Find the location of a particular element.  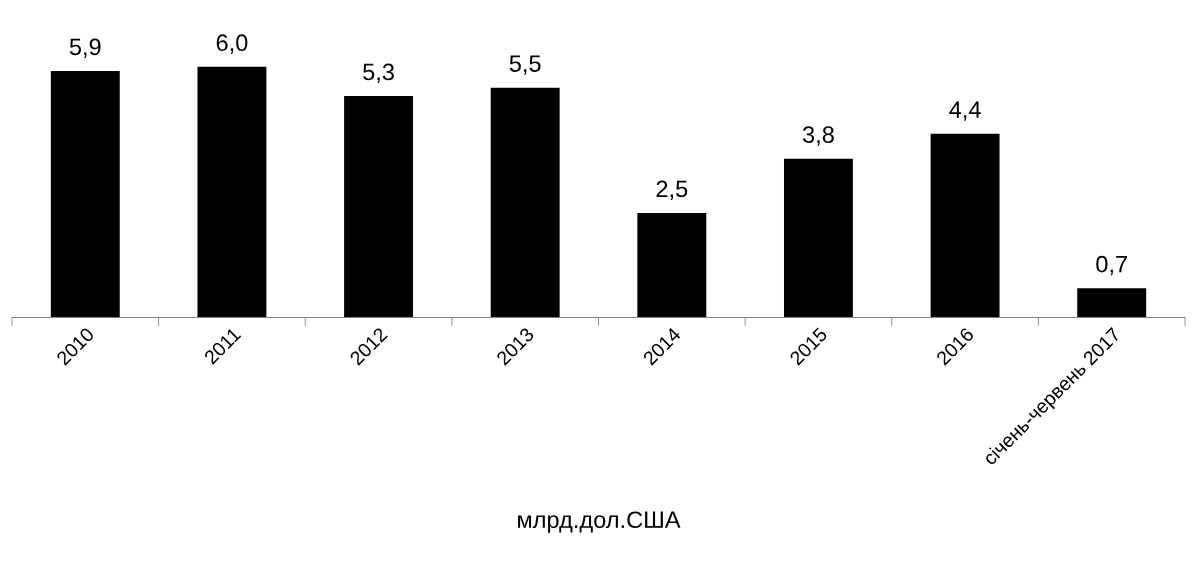

data-label: 6,0 is located at coordinates (232, 44).